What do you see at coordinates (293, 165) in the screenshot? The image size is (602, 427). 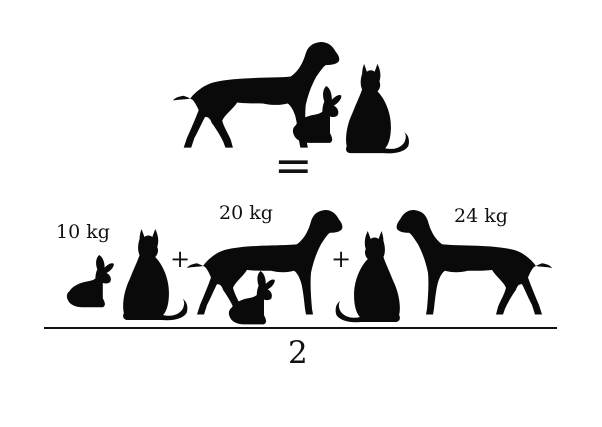 I see `equals-sign: =` at bounding box center [293, 165].